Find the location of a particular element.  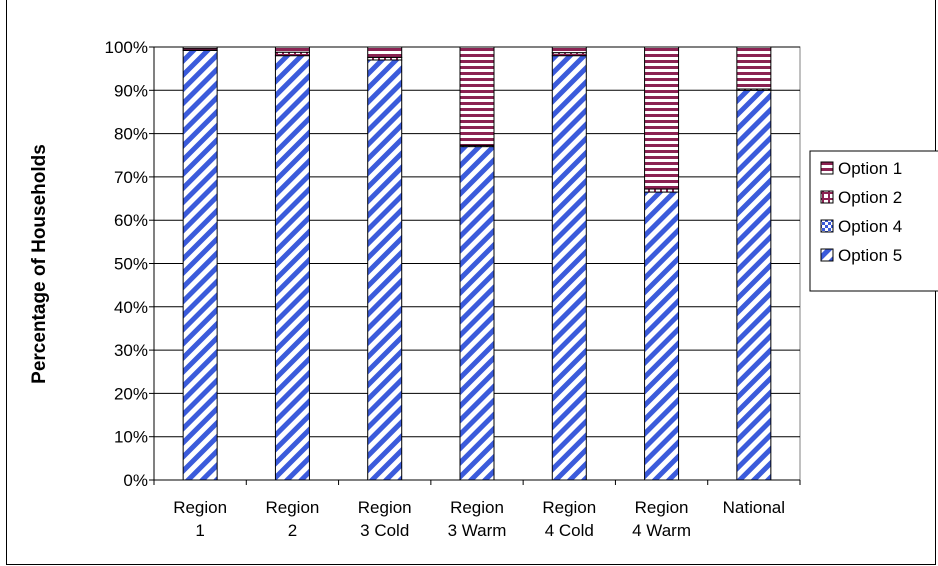

x-tick-label: Region 4 Cold is located at coordinates (569, 519).